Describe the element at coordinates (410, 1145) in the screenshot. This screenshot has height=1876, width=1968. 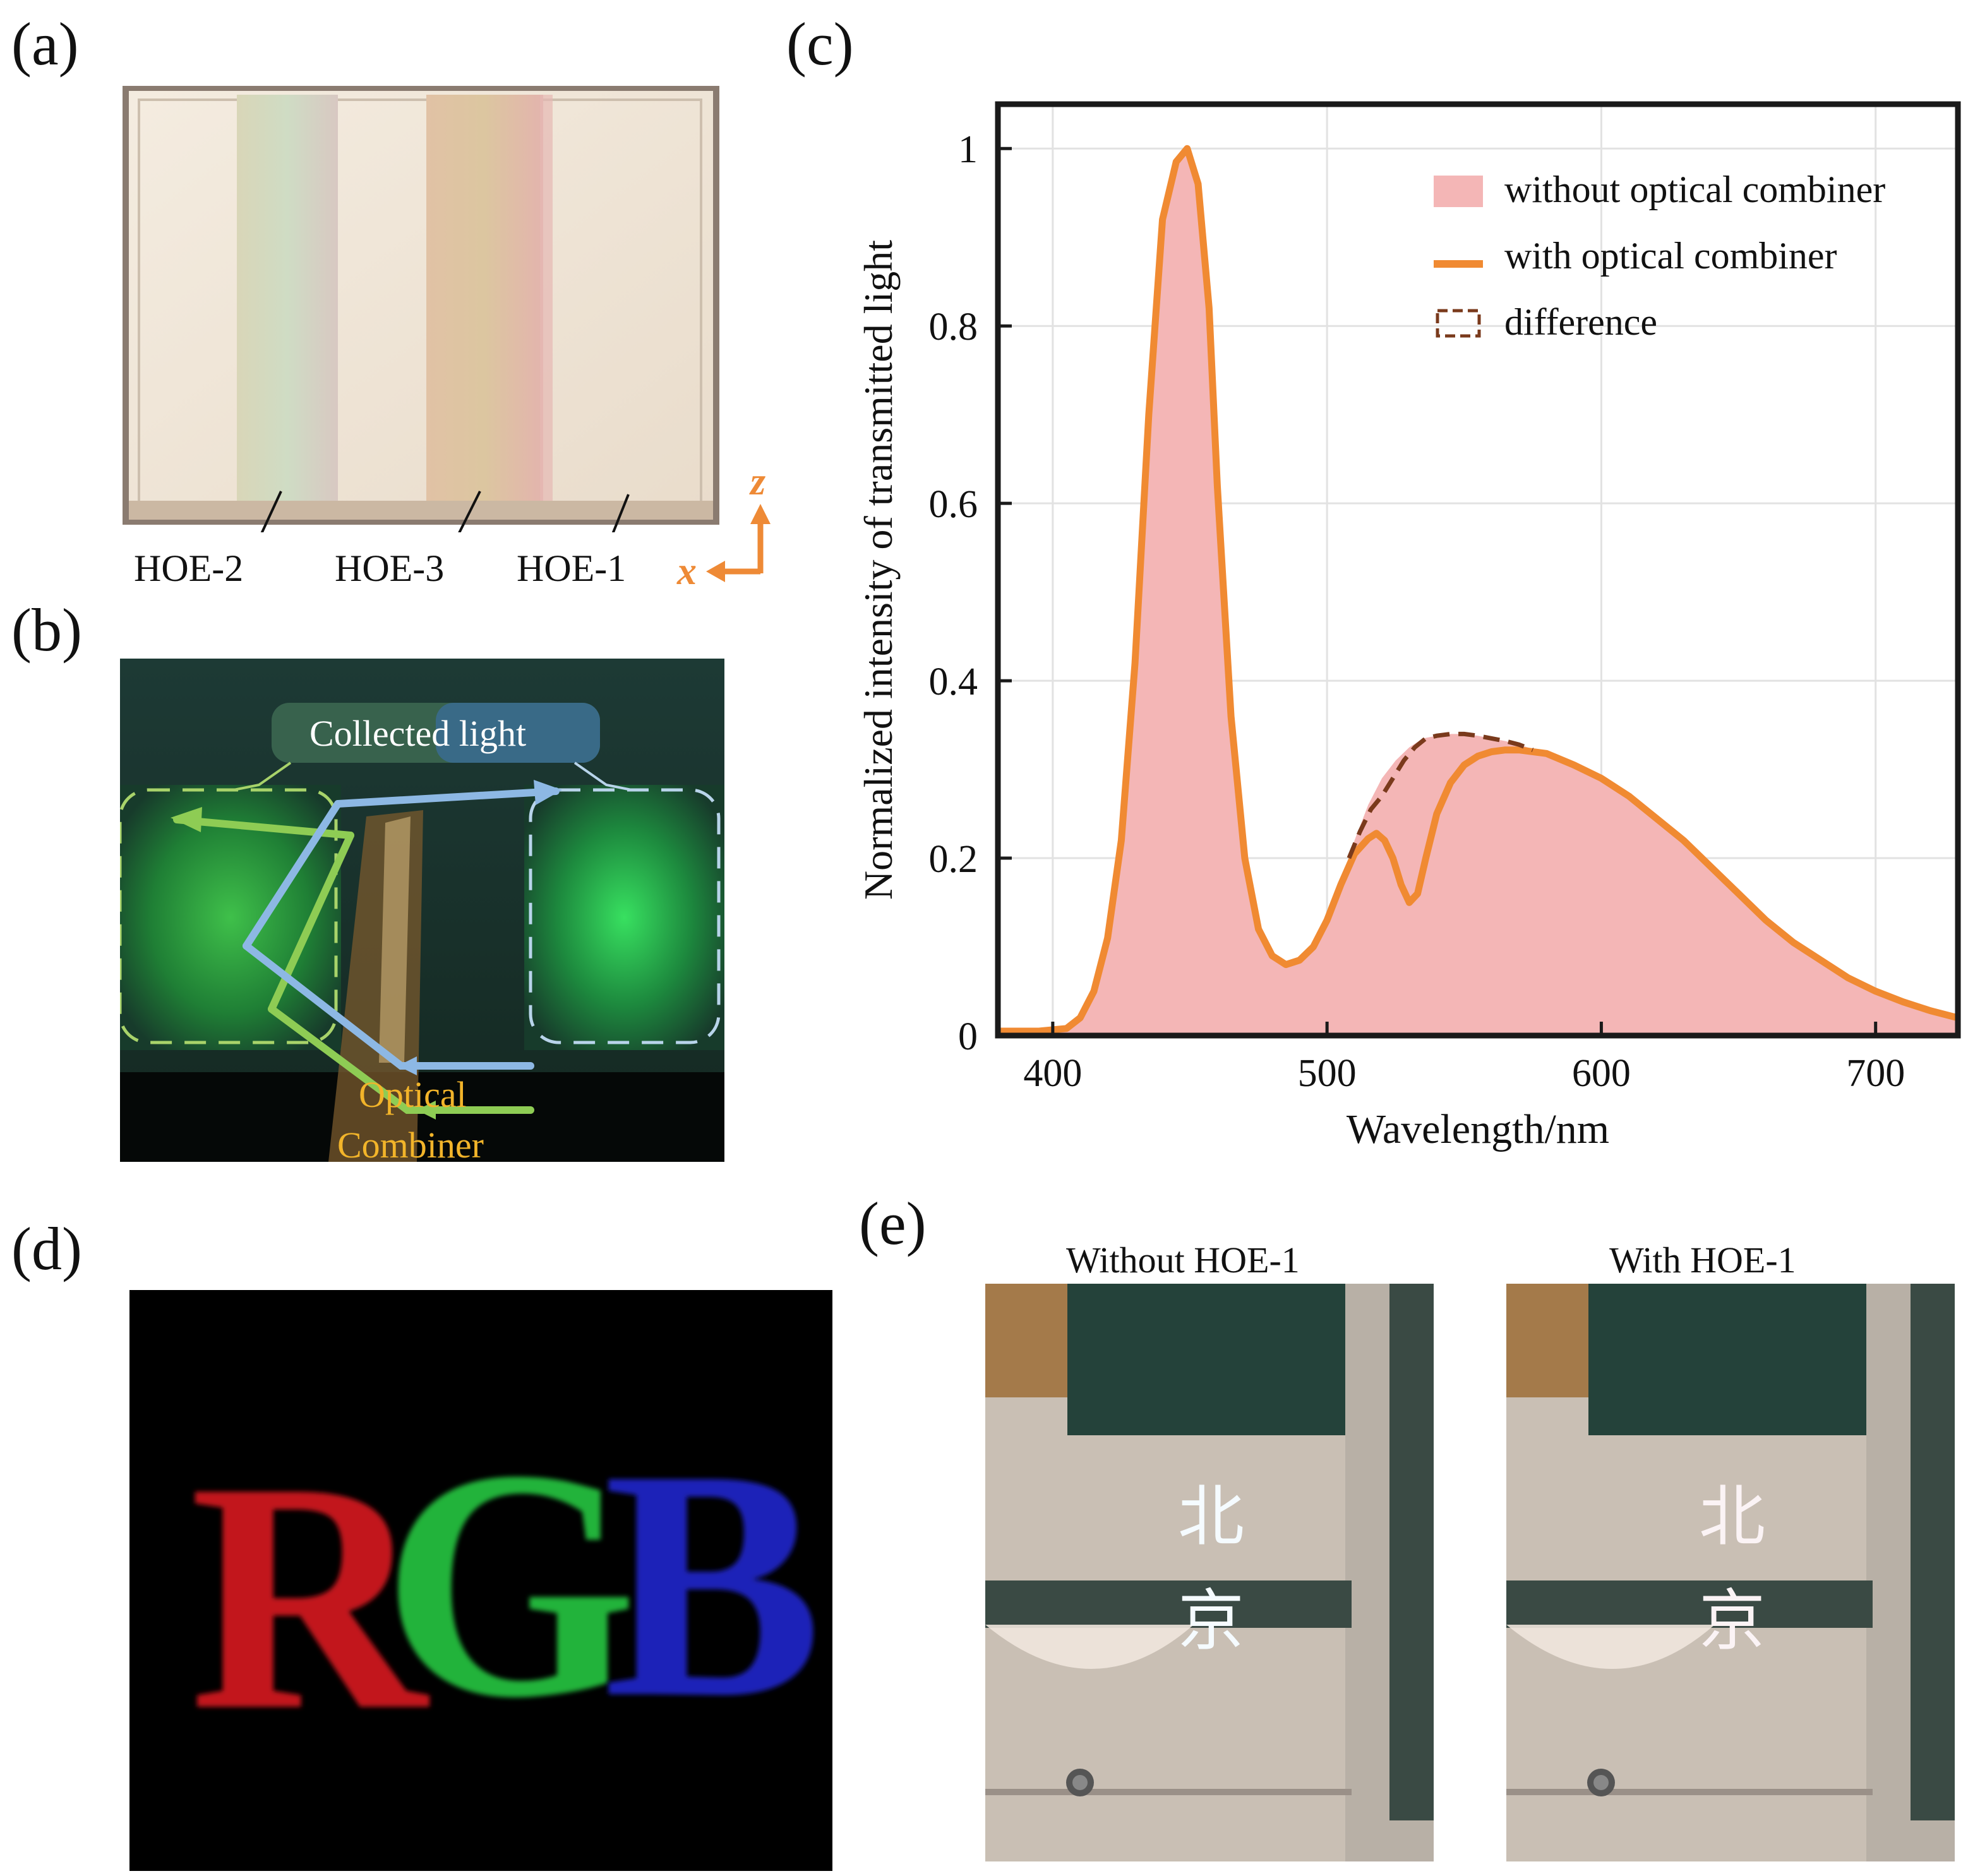
I see `combiner-label: Combiner` at that location.